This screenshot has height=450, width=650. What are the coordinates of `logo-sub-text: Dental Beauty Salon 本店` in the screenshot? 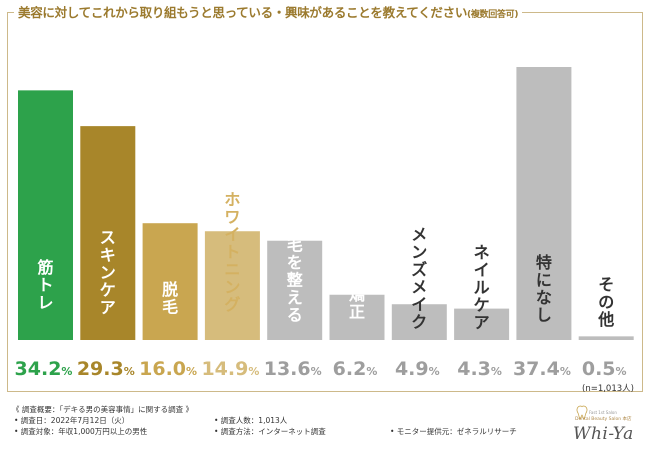 It's located at (603, 419).